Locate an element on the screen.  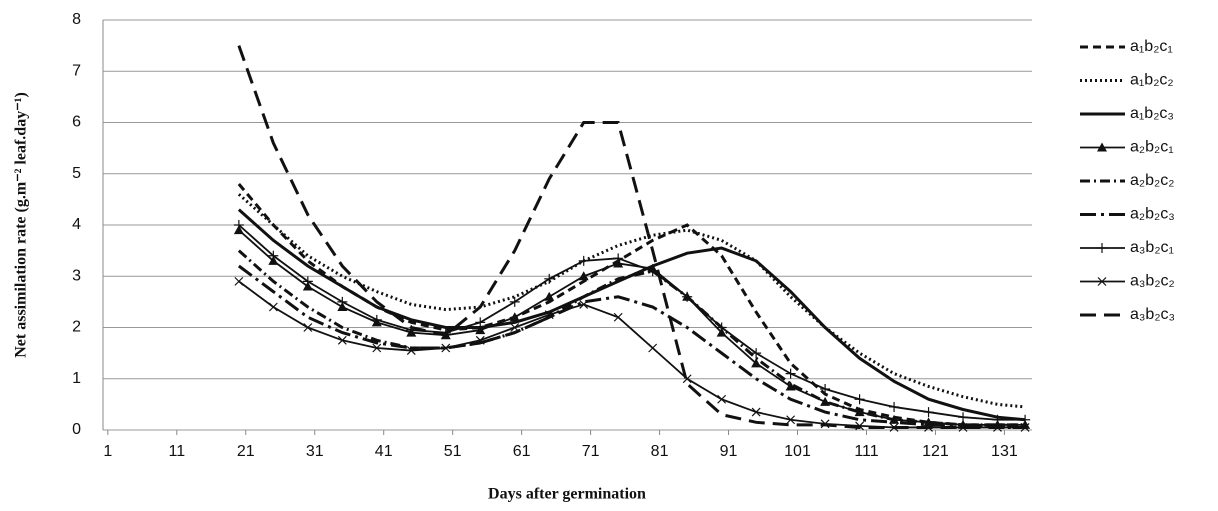
legend-label: a₁b₂c₂ is located at coordinates (1152, 80).